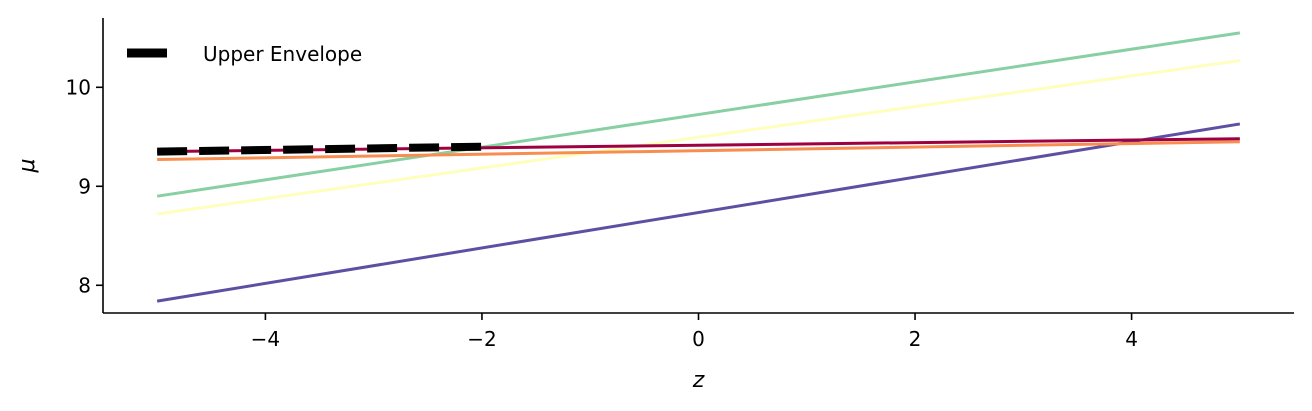 The width and height of the screenshot is (1312, 411). Describe the element at coordinates (84, 285) in the screenshot. I see `y-tick-label: 8` at that location.